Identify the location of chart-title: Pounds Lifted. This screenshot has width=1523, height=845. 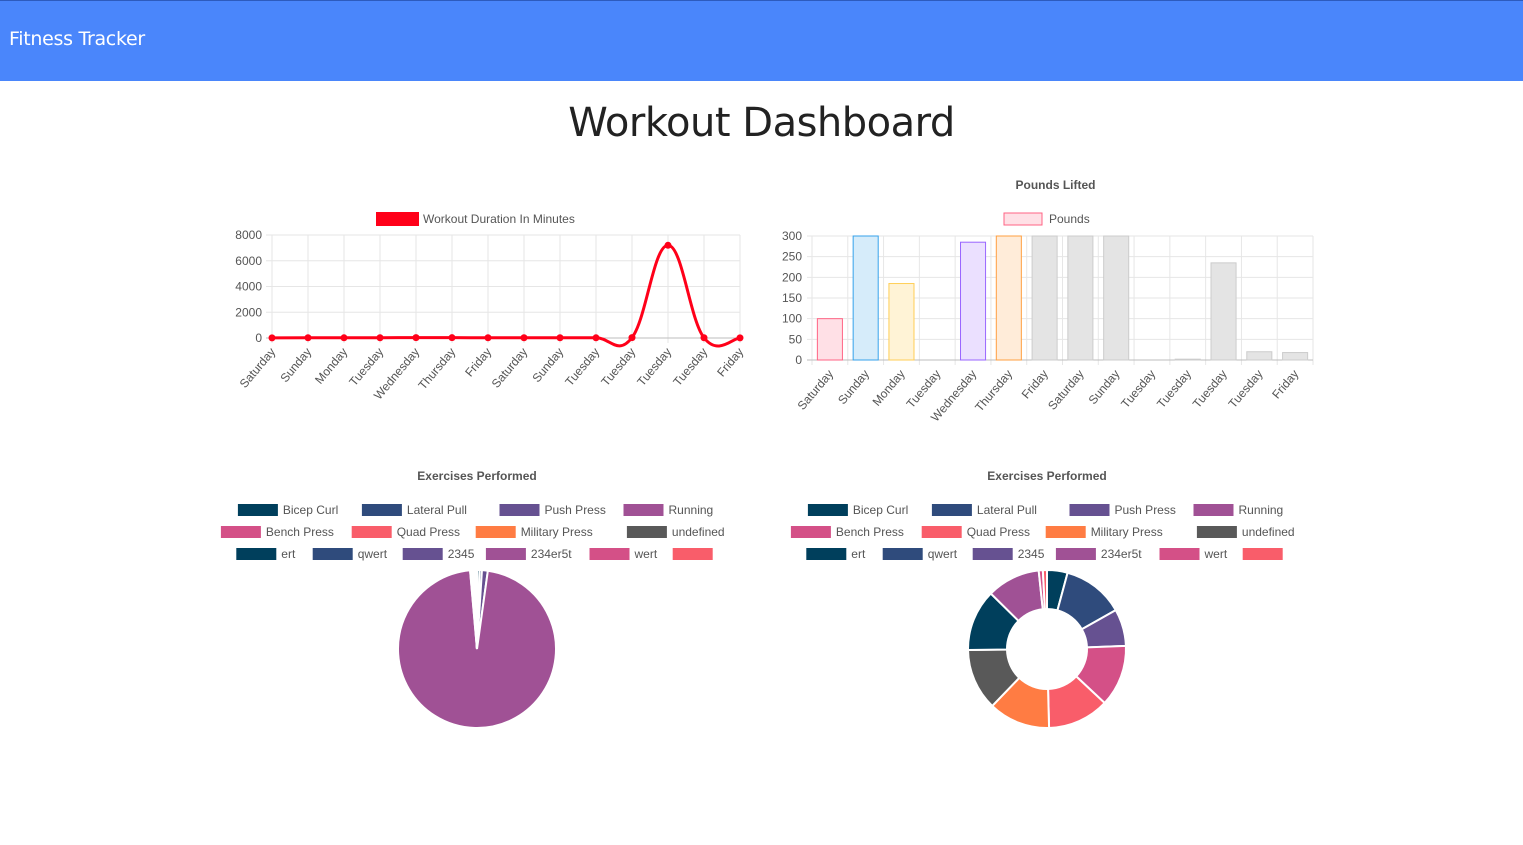
(1056, 185).